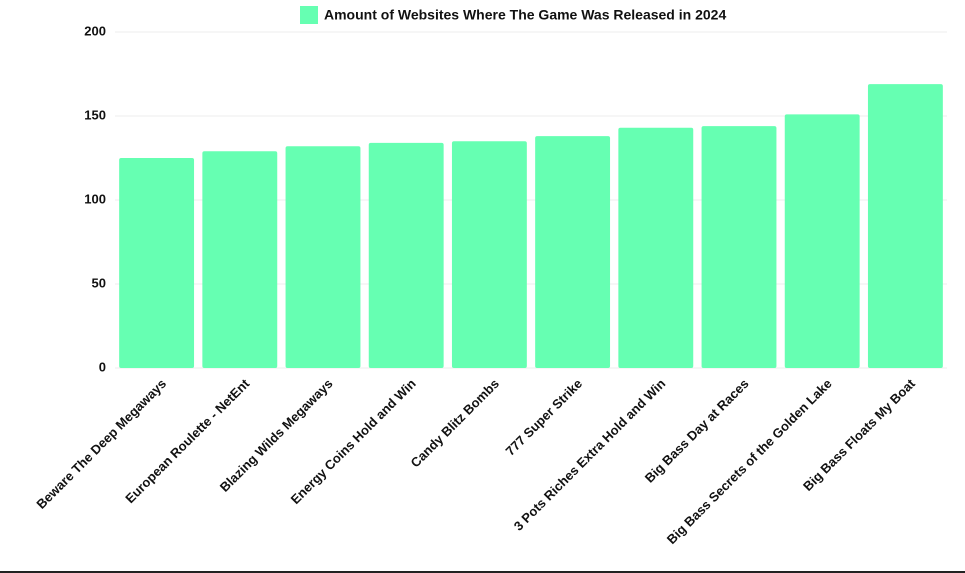 This screenshot has height=573, width=965. Describe the element at coordinates (309, 15) in the screenshot. I see `legend-swatch` at that location.